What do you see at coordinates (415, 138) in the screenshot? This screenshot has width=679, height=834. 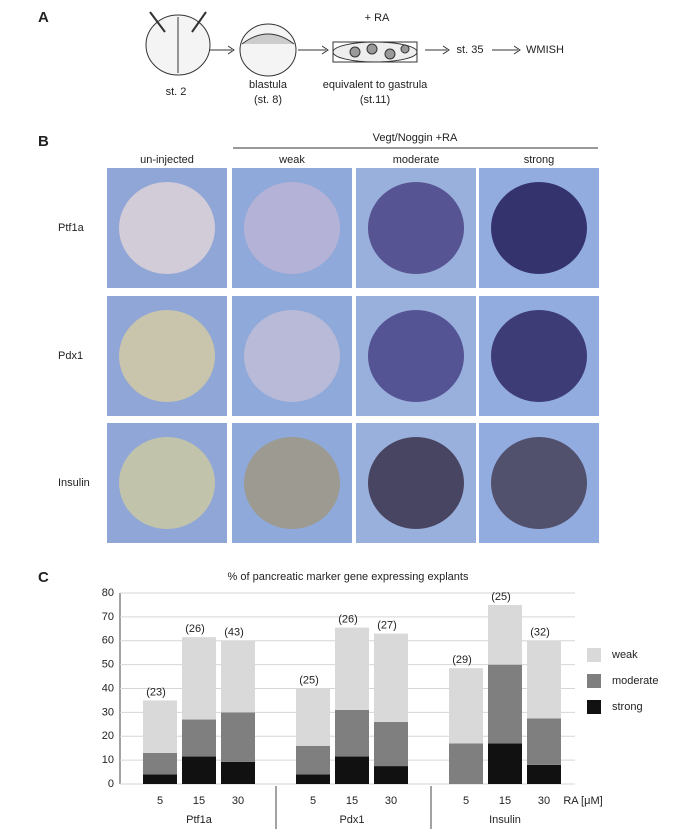 I see `group-label: Vegt/Noggin +RA` at bounding box center [415, 138].